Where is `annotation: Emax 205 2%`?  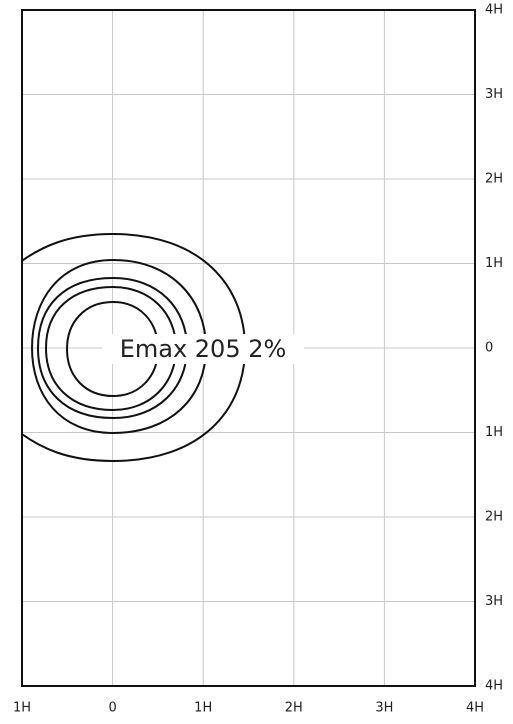
annotation: Emax 205 2% is located at coordinates (203, 349).